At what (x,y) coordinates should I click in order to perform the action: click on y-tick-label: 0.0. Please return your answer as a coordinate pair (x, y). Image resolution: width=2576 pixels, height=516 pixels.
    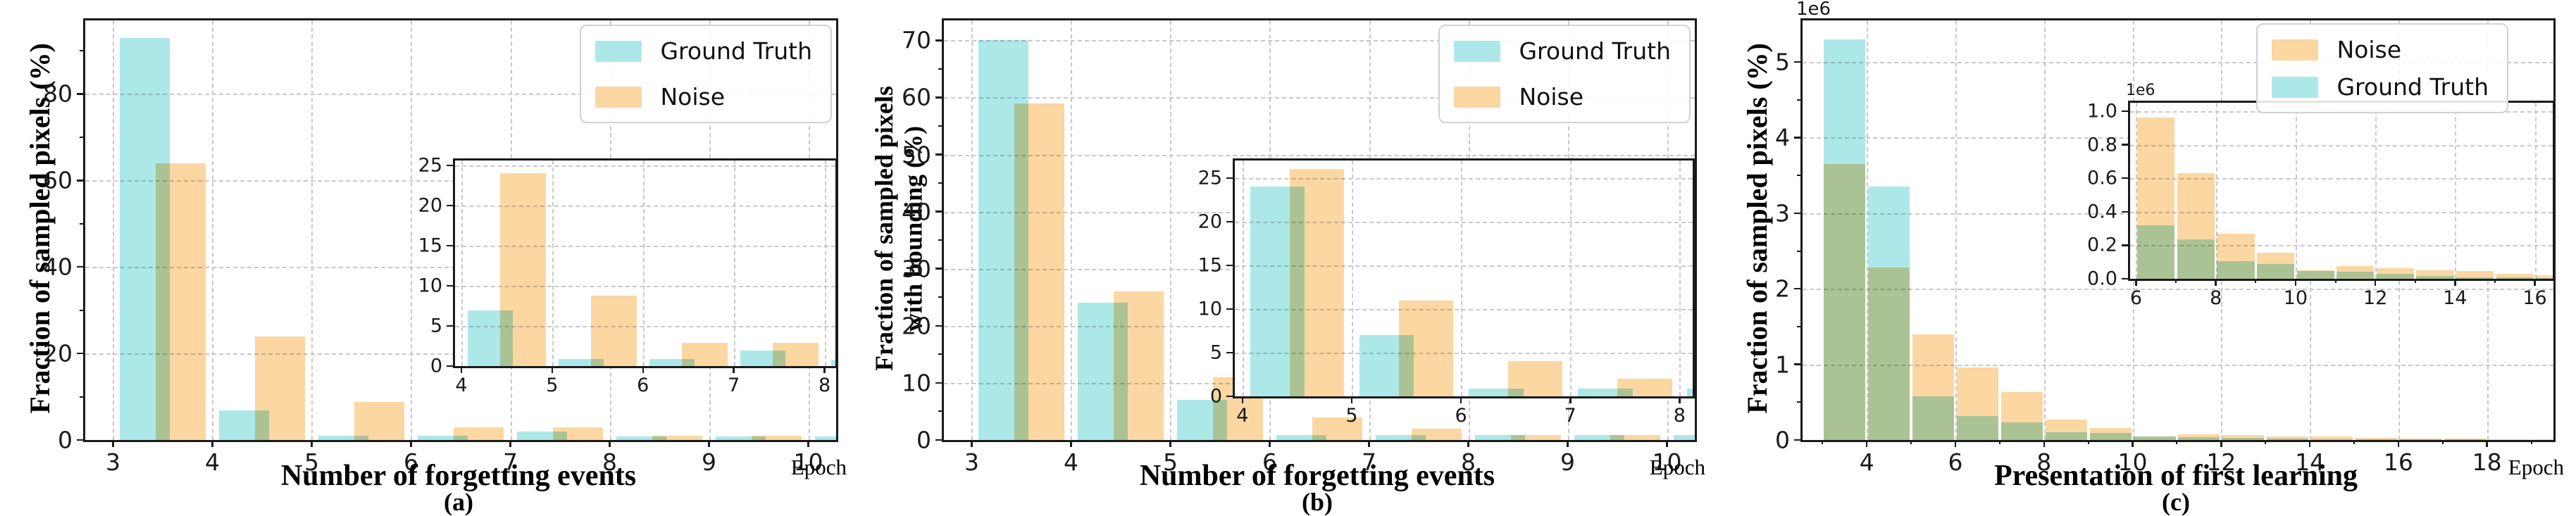
    Looking at the image, I should click on (2102, 279).